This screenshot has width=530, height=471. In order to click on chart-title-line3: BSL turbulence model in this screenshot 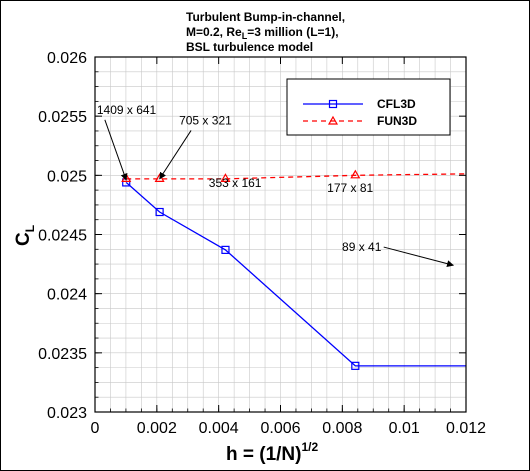, I will do `click(249, 47)`.